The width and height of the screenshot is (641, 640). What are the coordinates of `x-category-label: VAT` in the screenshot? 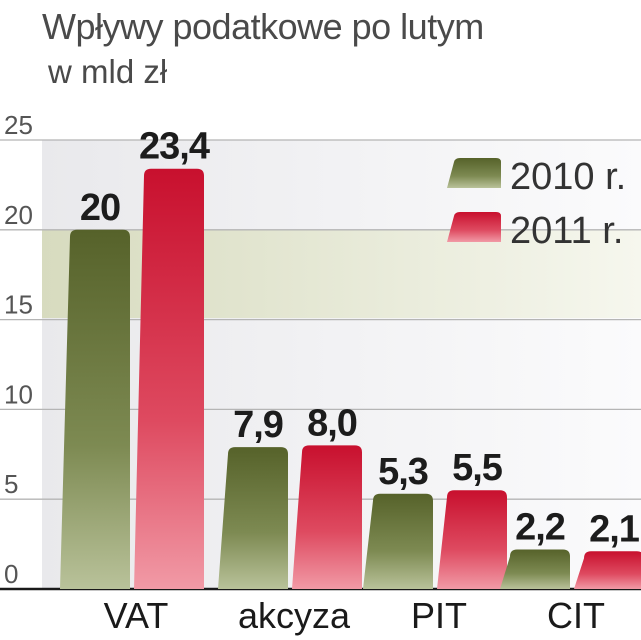 It's located at (136, 615).